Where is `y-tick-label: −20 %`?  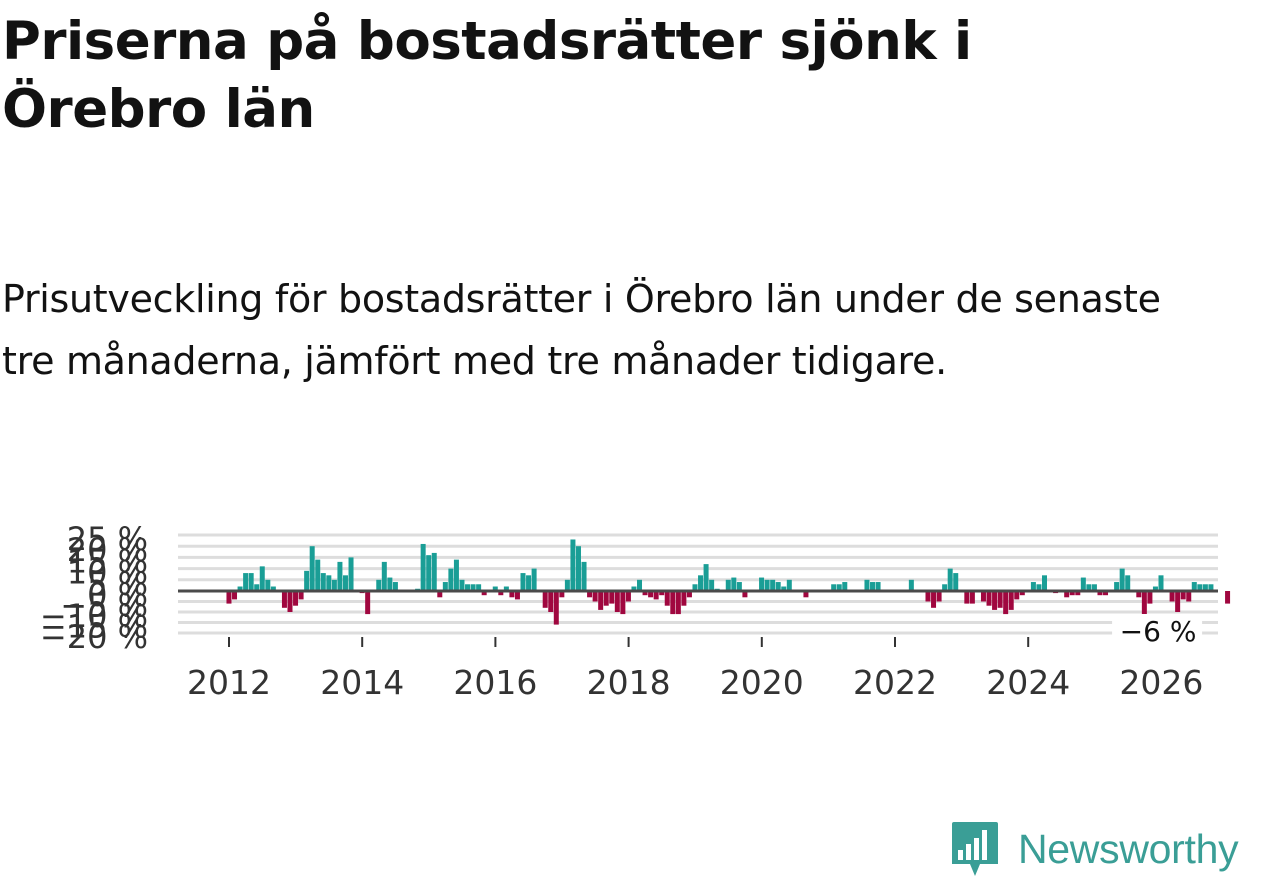 y-tick-label: −20 % is located at coordinates (94, 637).